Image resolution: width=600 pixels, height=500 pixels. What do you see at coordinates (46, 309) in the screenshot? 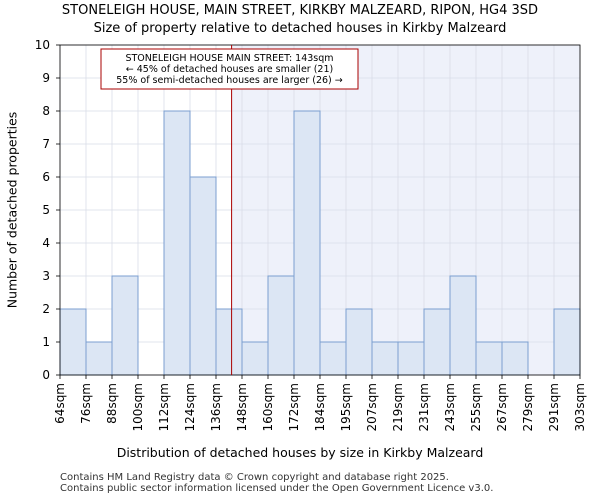
I see `y-tick-label: 2` at bounding box center [46, 309].